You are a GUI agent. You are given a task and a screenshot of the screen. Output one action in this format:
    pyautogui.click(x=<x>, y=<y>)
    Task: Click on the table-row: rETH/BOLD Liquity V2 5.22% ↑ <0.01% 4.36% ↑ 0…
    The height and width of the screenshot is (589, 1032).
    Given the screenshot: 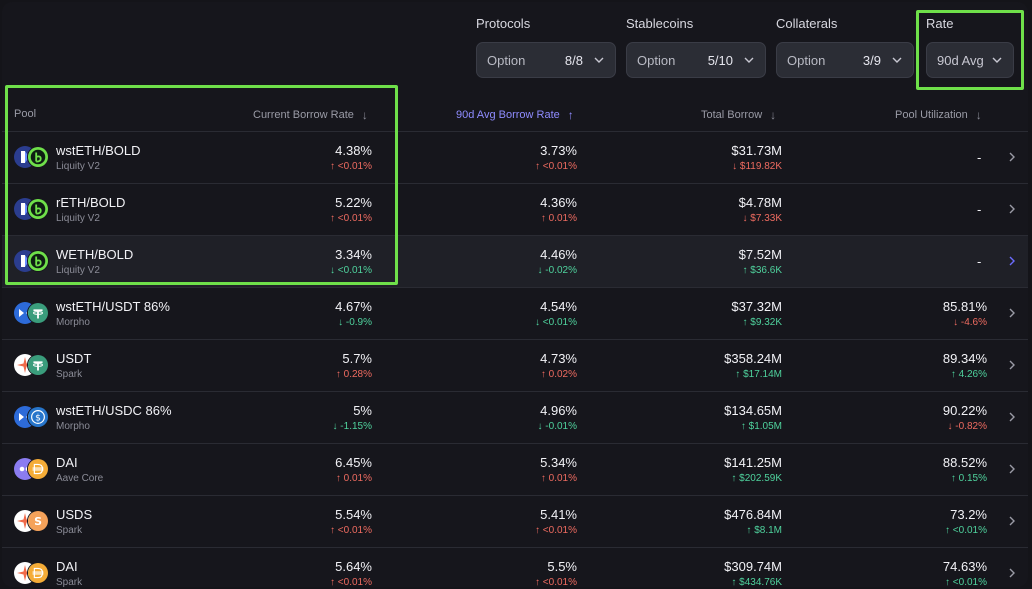 What is the action you would take?
    pyautogui.click(x=515, y=210)
    